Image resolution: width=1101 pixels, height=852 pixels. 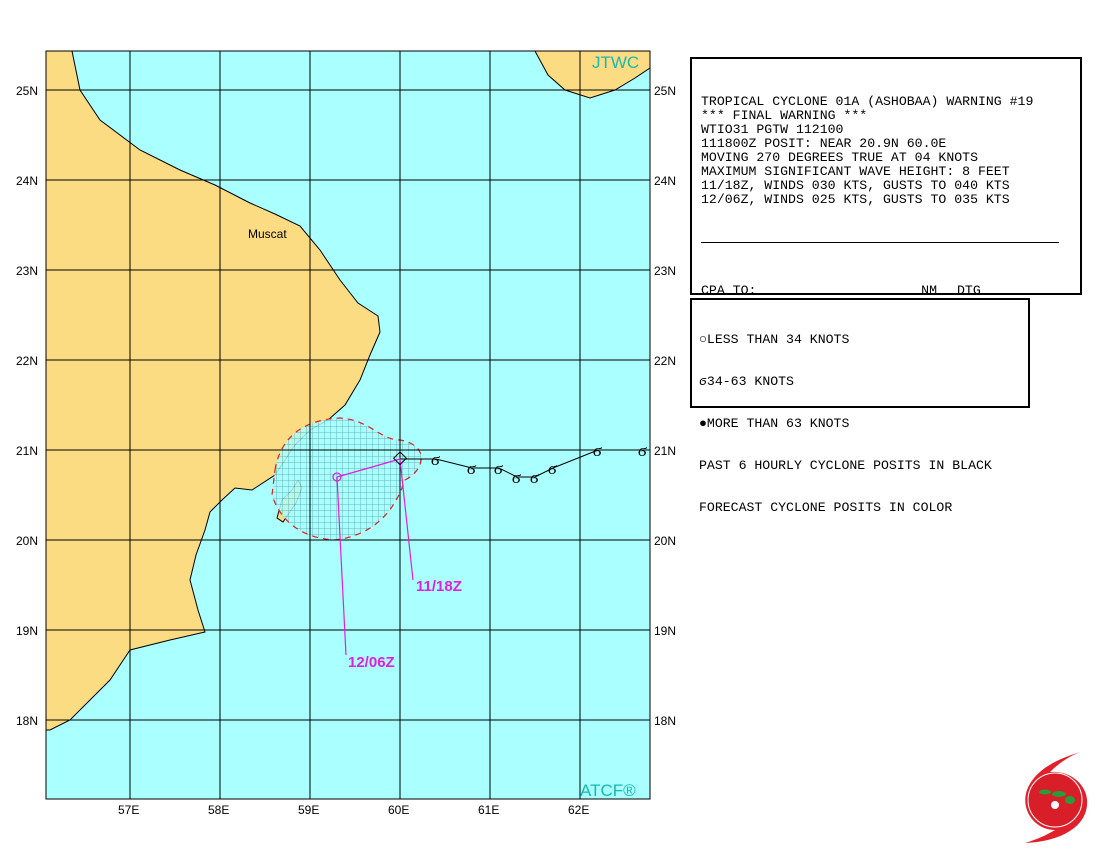 What do you see at coordinates (665, 361) in the screenshot?
I see `lat-label-right: 22N` at bounding box center [665, 361].